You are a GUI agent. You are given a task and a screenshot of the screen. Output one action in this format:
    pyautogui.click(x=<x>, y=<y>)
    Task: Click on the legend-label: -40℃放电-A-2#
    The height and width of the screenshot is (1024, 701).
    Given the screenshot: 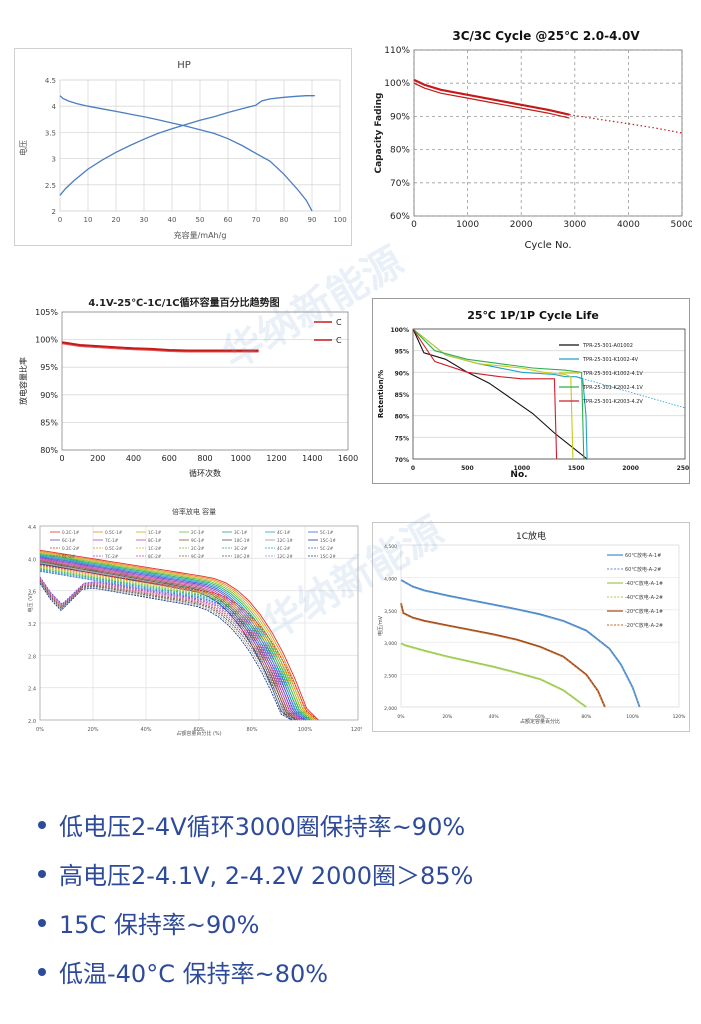 What is the action you would take?
    pyautogui.click(x=644, y=597)
    